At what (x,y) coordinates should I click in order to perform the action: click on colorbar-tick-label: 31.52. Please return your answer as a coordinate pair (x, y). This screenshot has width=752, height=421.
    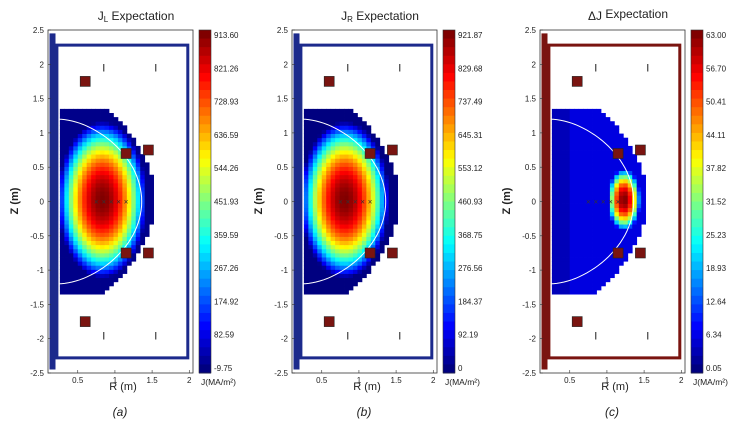
    Looking at the image, I should click on (716, 202).